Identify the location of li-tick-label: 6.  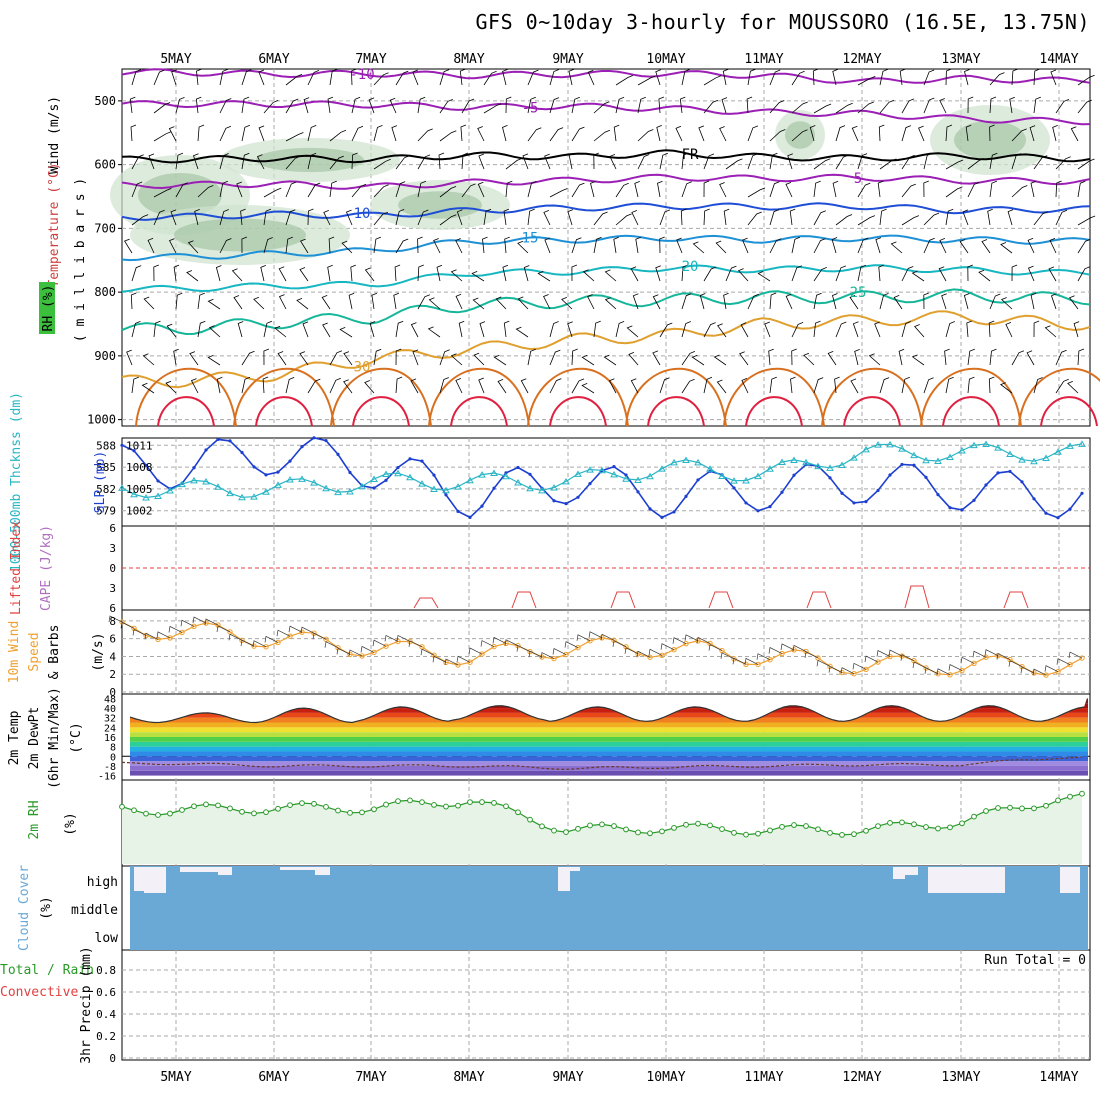
(112, 528).